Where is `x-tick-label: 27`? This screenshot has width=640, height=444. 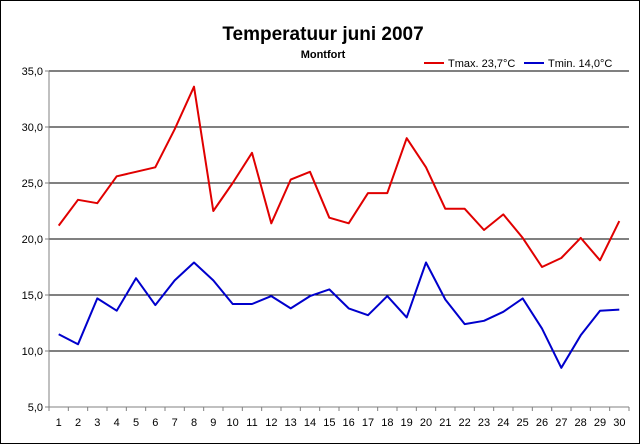
x-tick-label: 27 is located at coordinates (561, 423).